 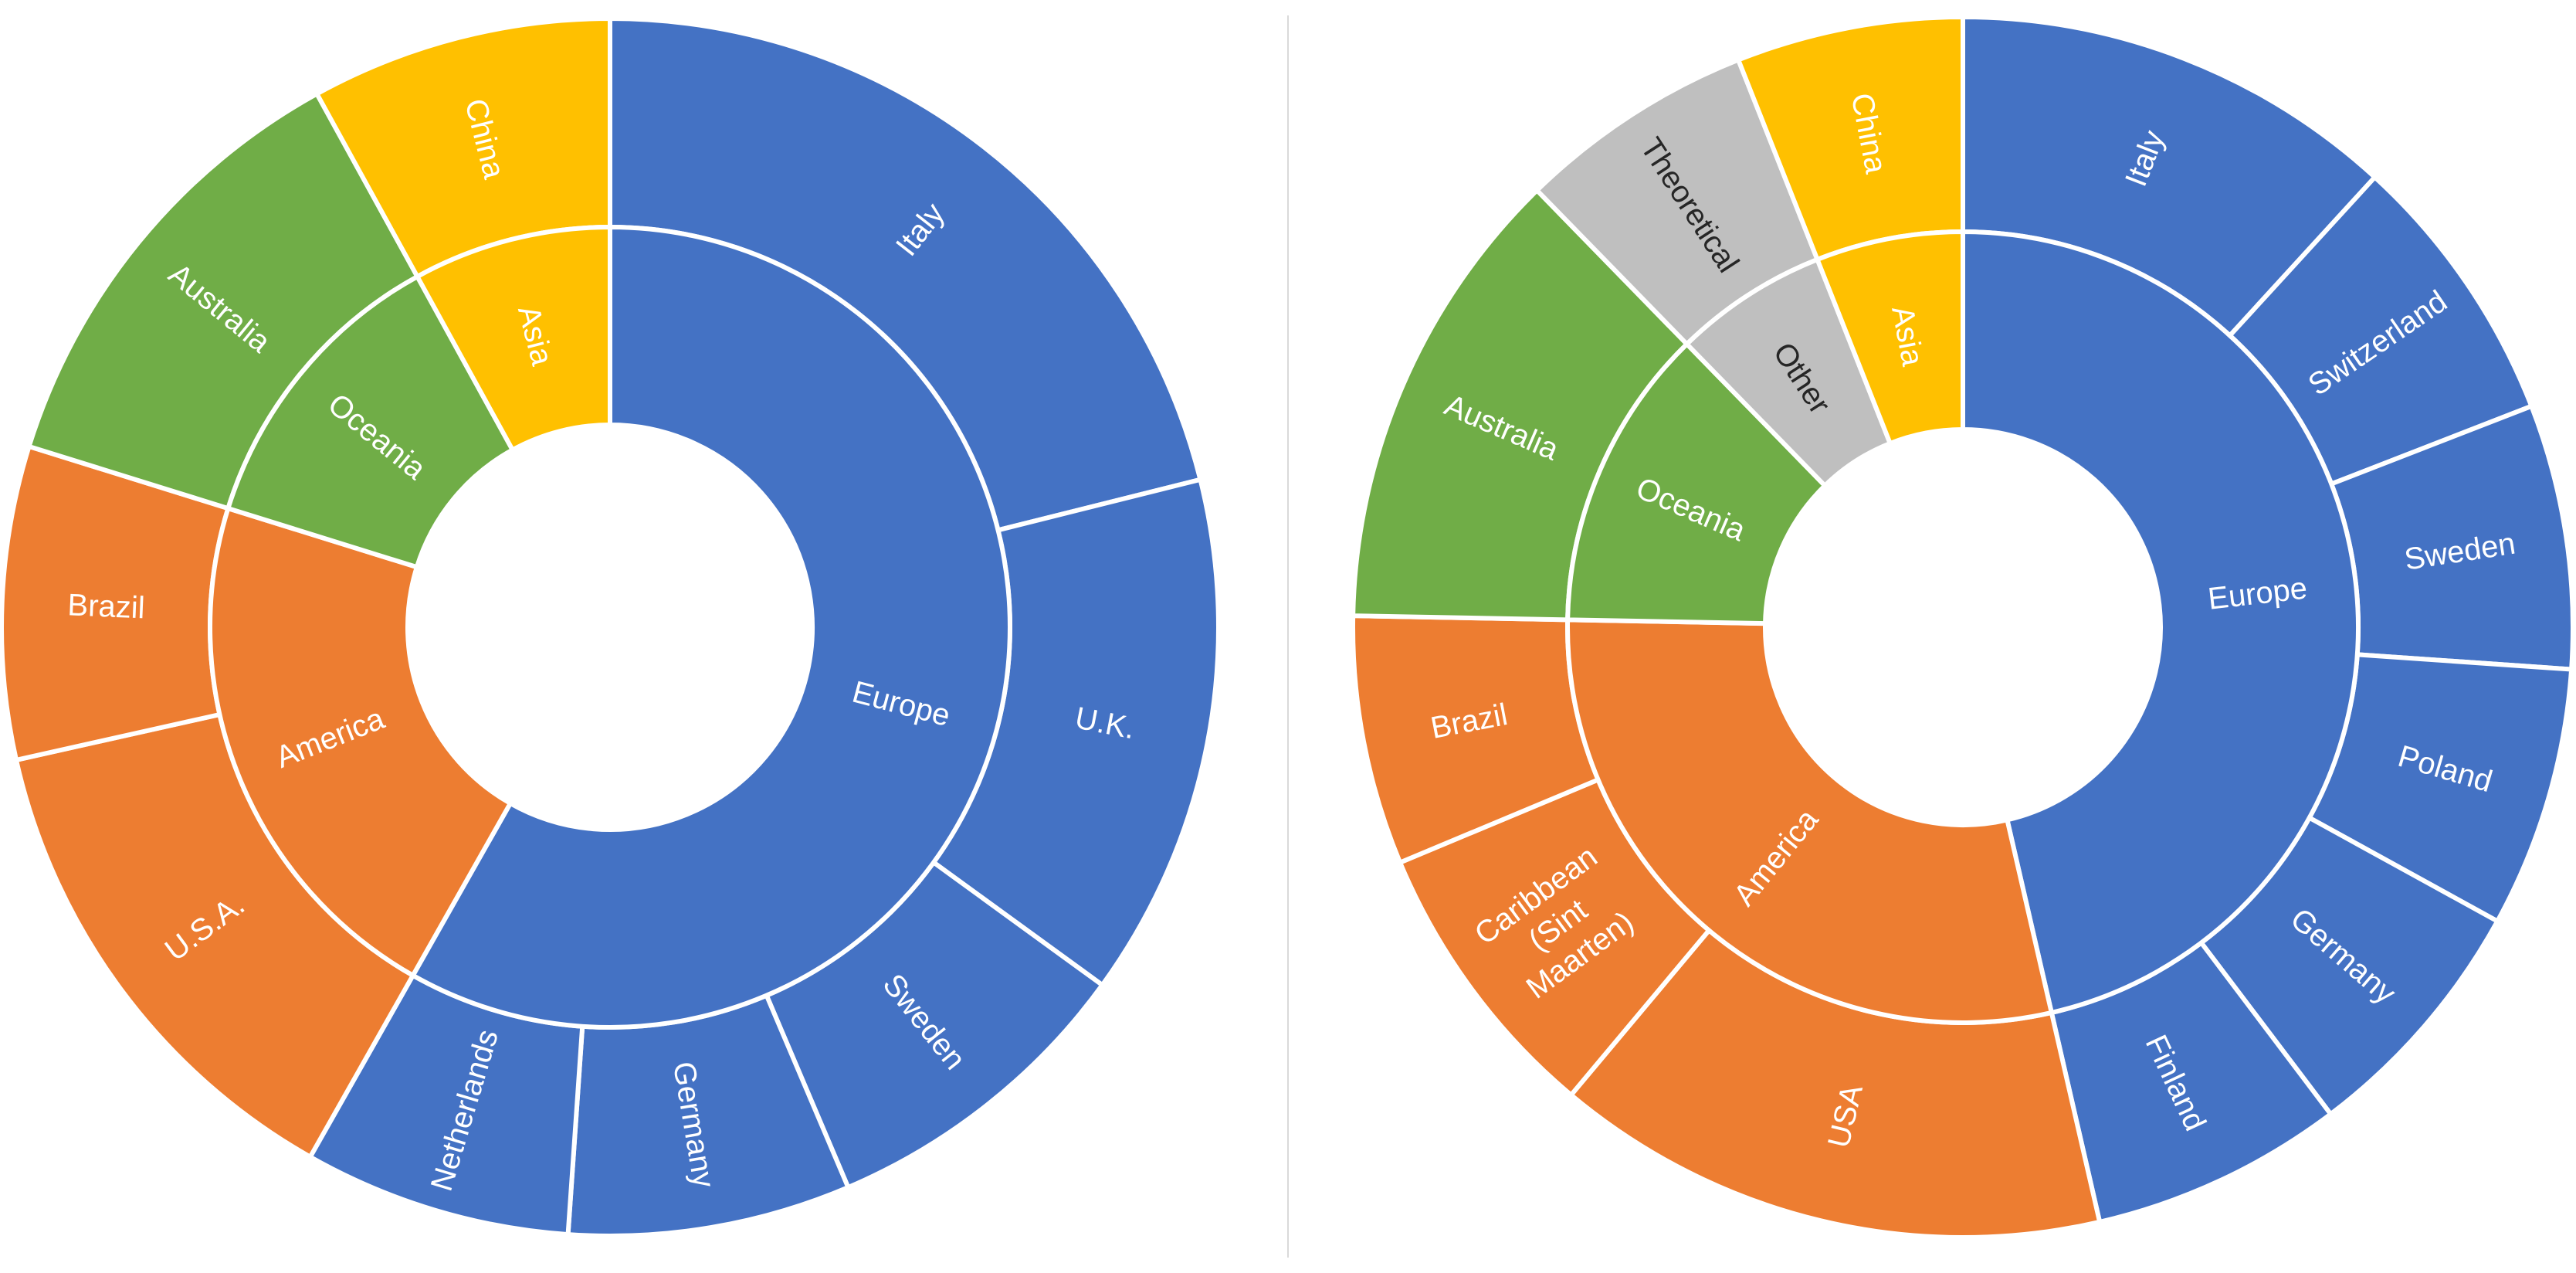 What do you see at coordinates (1288, 636) in the screenshot?
I see `chart-divider` at bounding box center [1288, 636].